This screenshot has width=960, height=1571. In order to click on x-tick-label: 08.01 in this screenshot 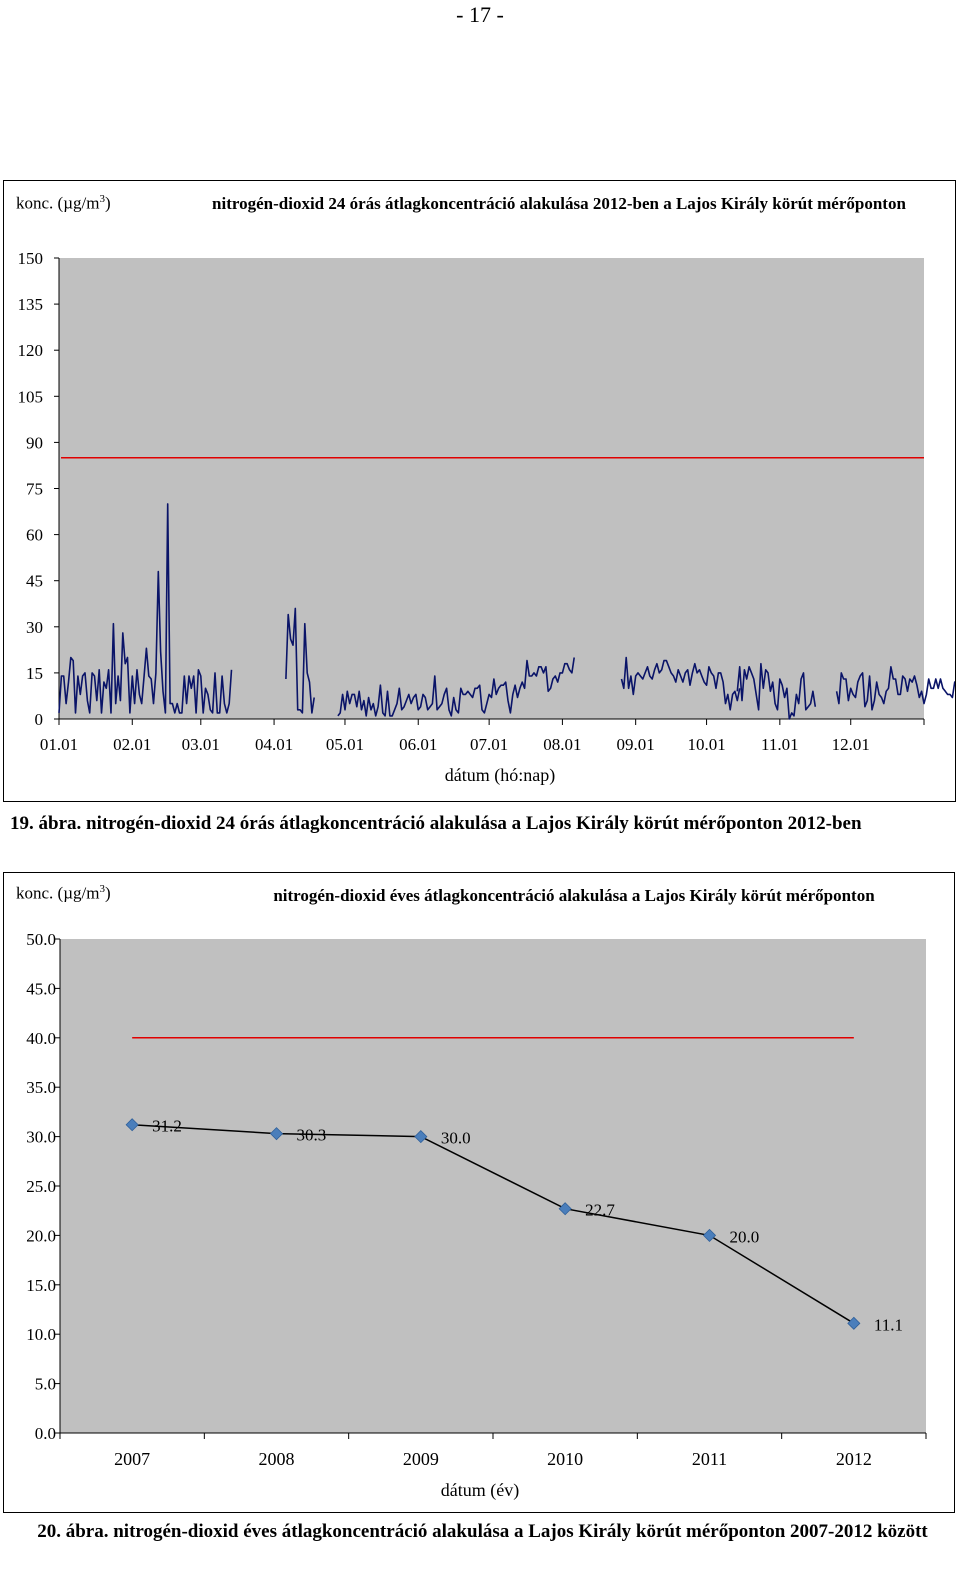, I will do `click(562, 744)`.